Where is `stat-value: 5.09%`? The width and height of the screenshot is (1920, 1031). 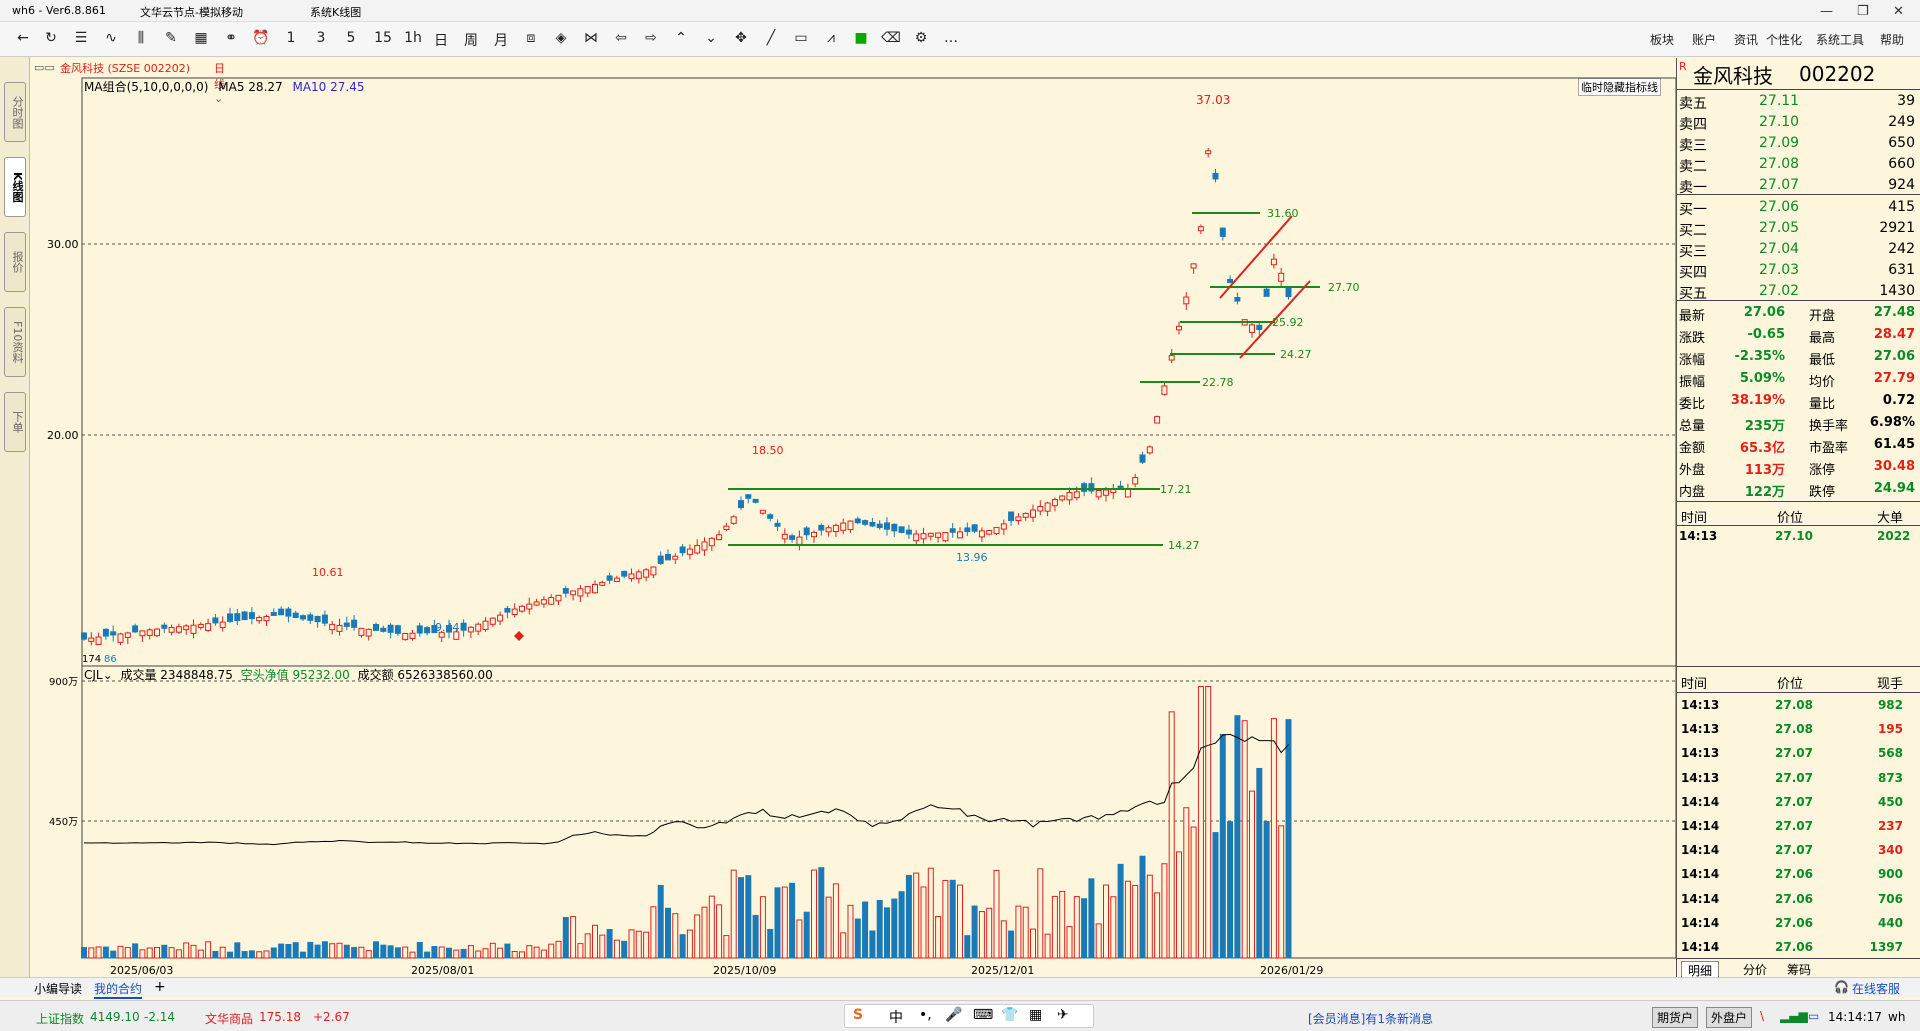 stat-value: 5.09% is located at coordinates (1762, 378).